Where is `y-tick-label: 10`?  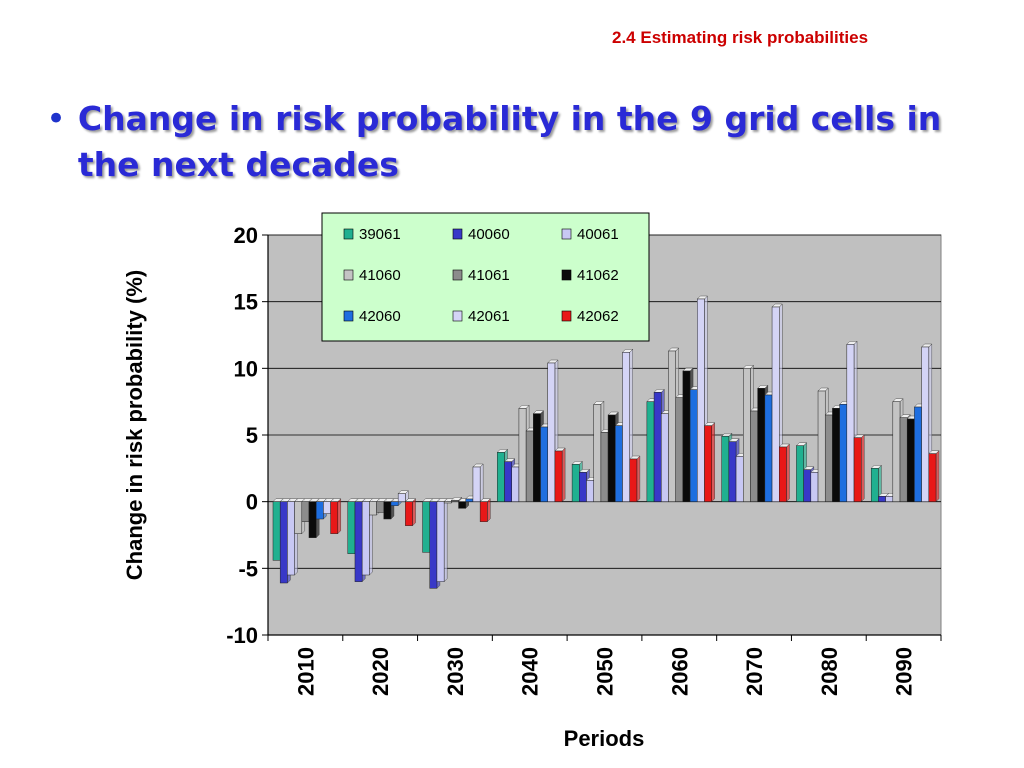 y-tick-label: 10 is located at coordinates (246, 368).